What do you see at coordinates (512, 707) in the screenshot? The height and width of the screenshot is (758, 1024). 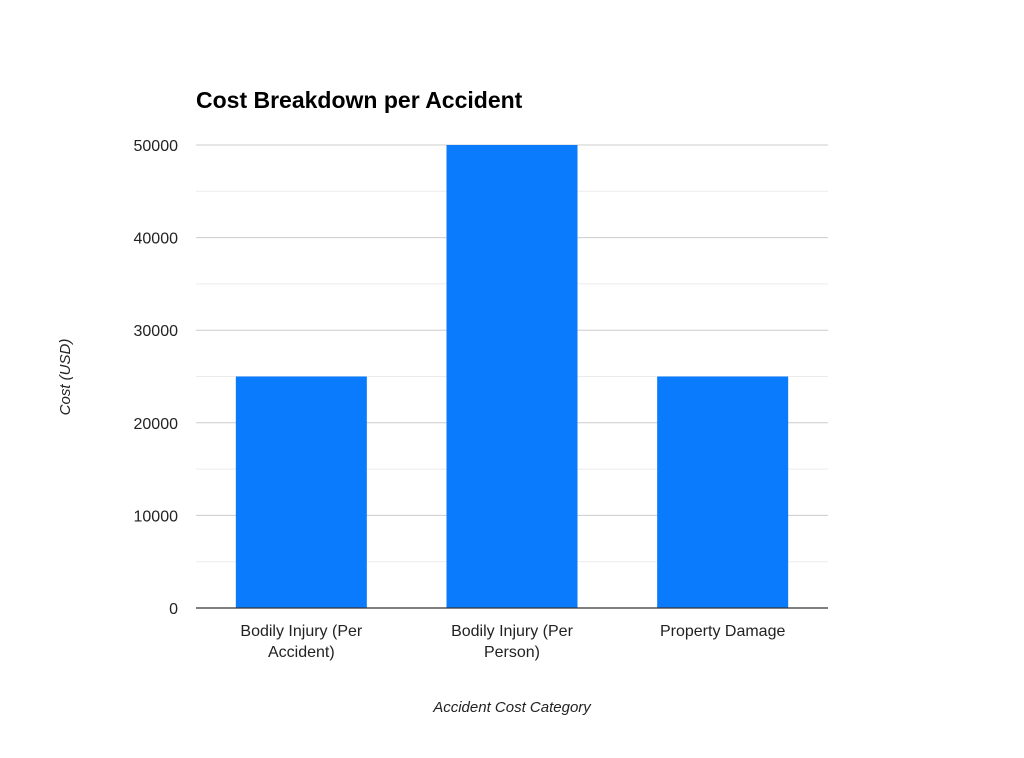 I see `x-axis-title: Accident Cost Category` at bounding box center [512, 707].